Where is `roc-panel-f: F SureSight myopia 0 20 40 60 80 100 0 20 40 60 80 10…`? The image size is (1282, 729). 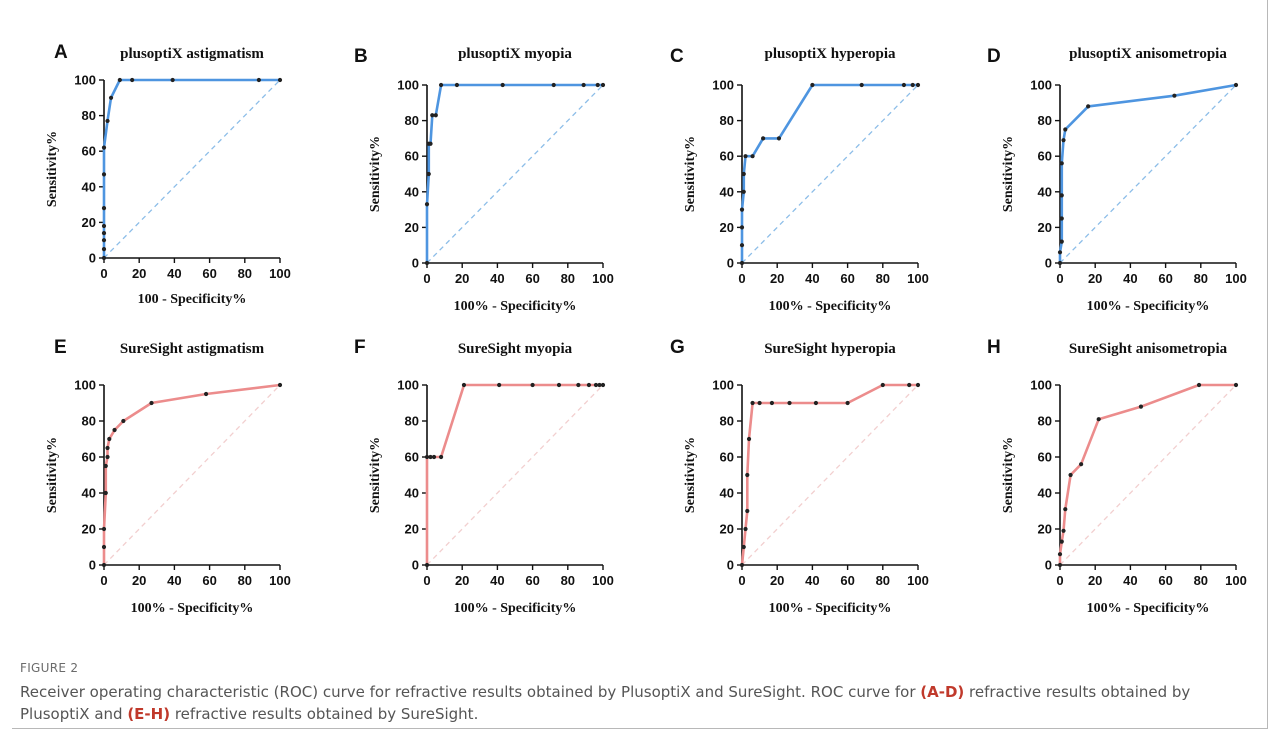 roc-panel-f: F SureSight myopia 0 20 40 60 80 100 0 20 40 60 80 10… is located at coordinates (484, 476).